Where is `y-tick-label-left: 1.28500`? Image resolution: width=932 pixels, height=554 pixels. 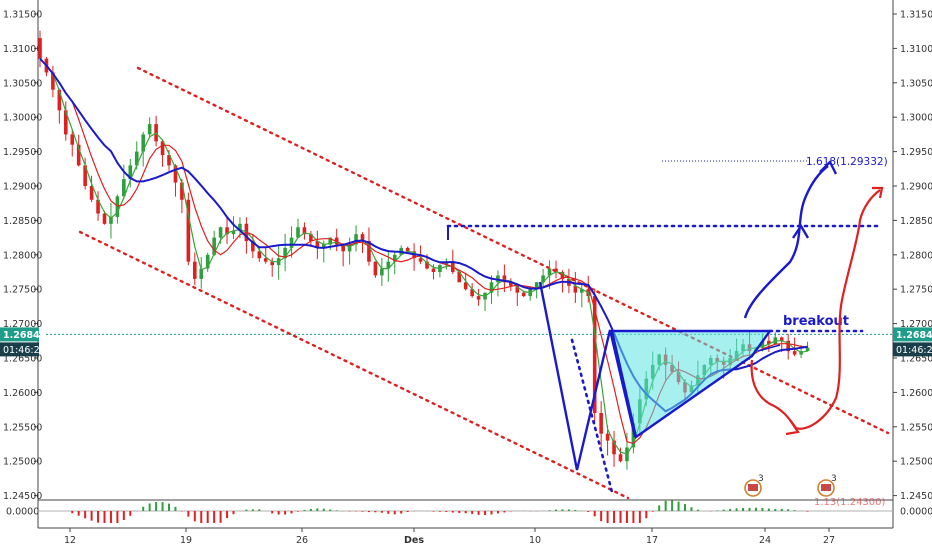 y-tick-label-left: 1.28500 is located at coordinates (22, 221).